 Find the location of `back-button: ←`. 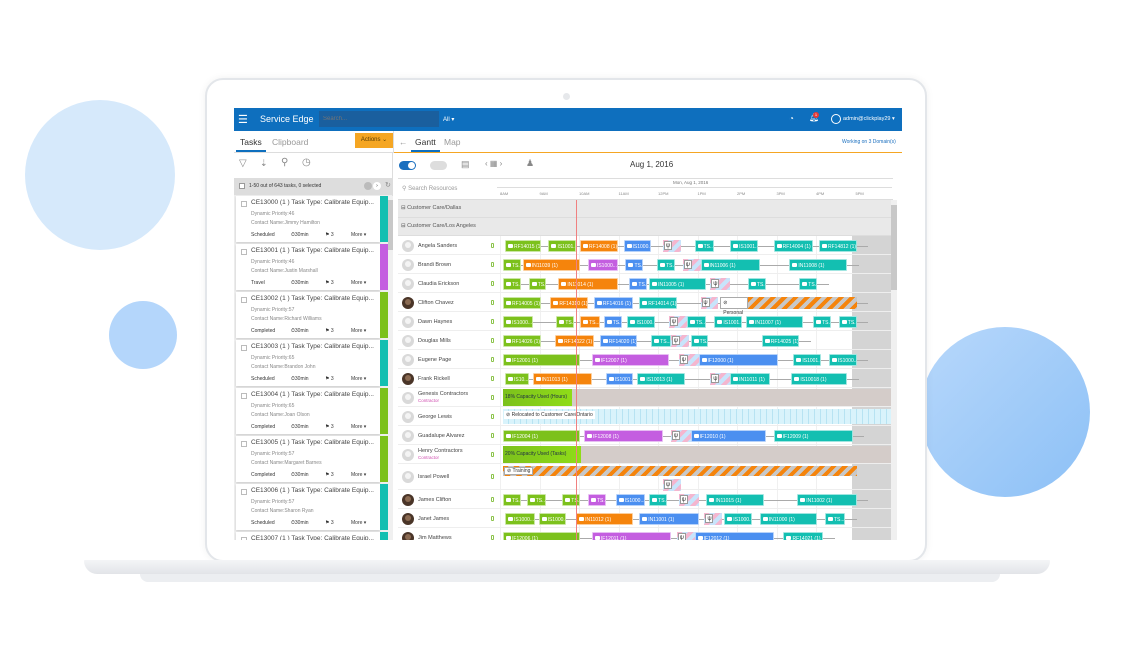

back-button: ← is located at coordinates (403, 142).